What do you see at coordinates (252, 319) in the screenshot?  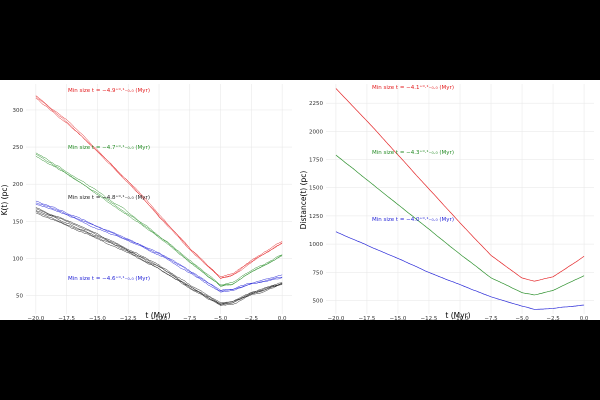 I see `chart-left-x-tick-label: −2.5` at bounding box center [252, 319].